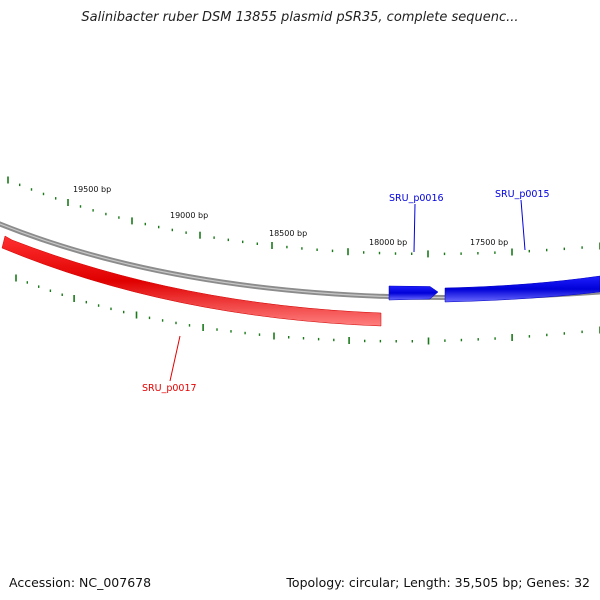 This screenshot has height=600, width=600. What do you see at coordinates (175, 358) in the screenshot?
I see `gene-label-line-sru-p0017` at bounding box center [175, 358].